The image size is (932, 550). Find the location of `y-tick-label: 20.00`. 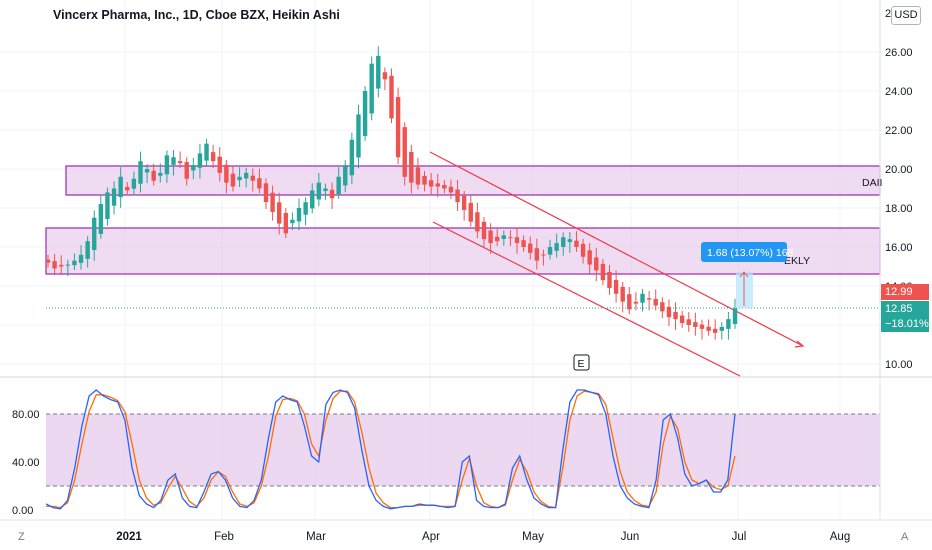

y-tick-label: 20.00 is located at coordinates (899, 170).